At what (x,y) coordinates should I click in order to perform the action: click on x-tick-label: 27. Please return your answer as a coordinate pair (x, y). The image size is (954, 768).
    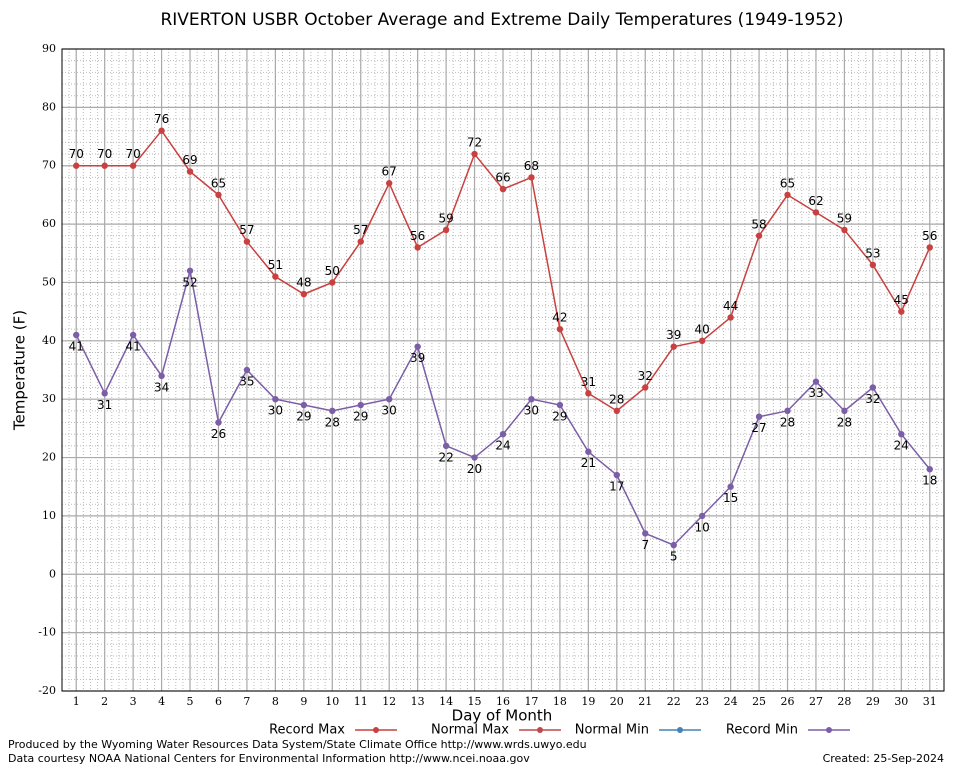
    Looking at the image, I should click on (816, 701).